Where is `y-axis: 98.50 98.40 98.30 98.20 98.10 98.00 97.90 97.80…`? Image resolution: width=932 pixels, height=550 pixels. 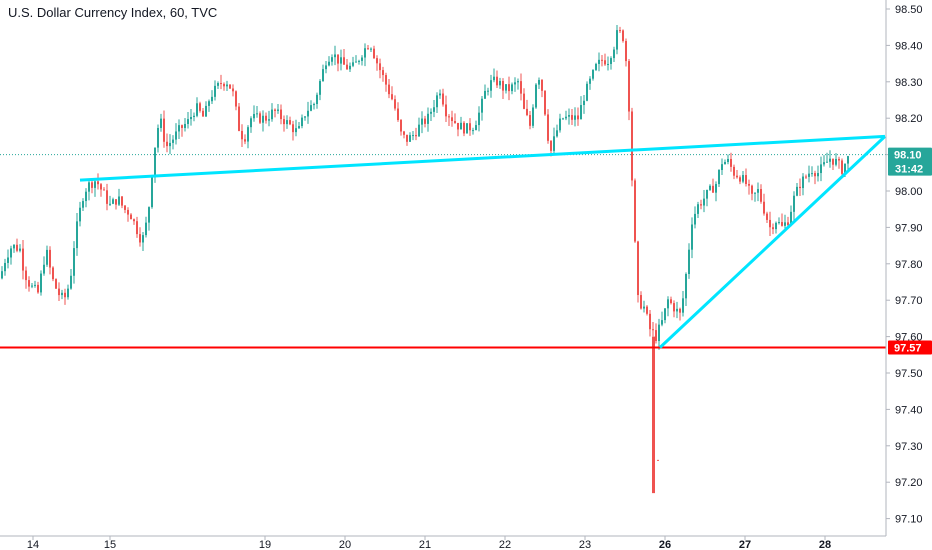 y-axis: 98.50 98.40 98.30 98.20 98.10 98.00 97.90 97.80… is located at coordinates (904, 265).